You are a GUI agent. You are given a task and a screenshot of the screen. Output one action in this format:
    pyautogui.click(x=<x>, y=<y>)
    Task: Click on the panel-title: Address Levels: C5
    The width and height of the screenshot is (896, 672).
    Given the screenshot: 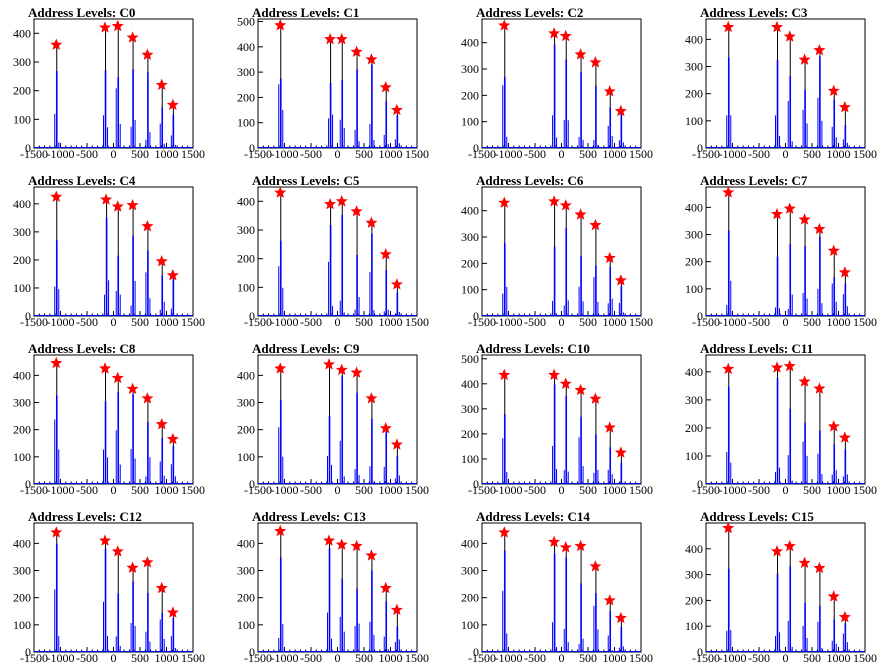 What is the action you would take?
    pyautogui.click(x=306, y=180)
    